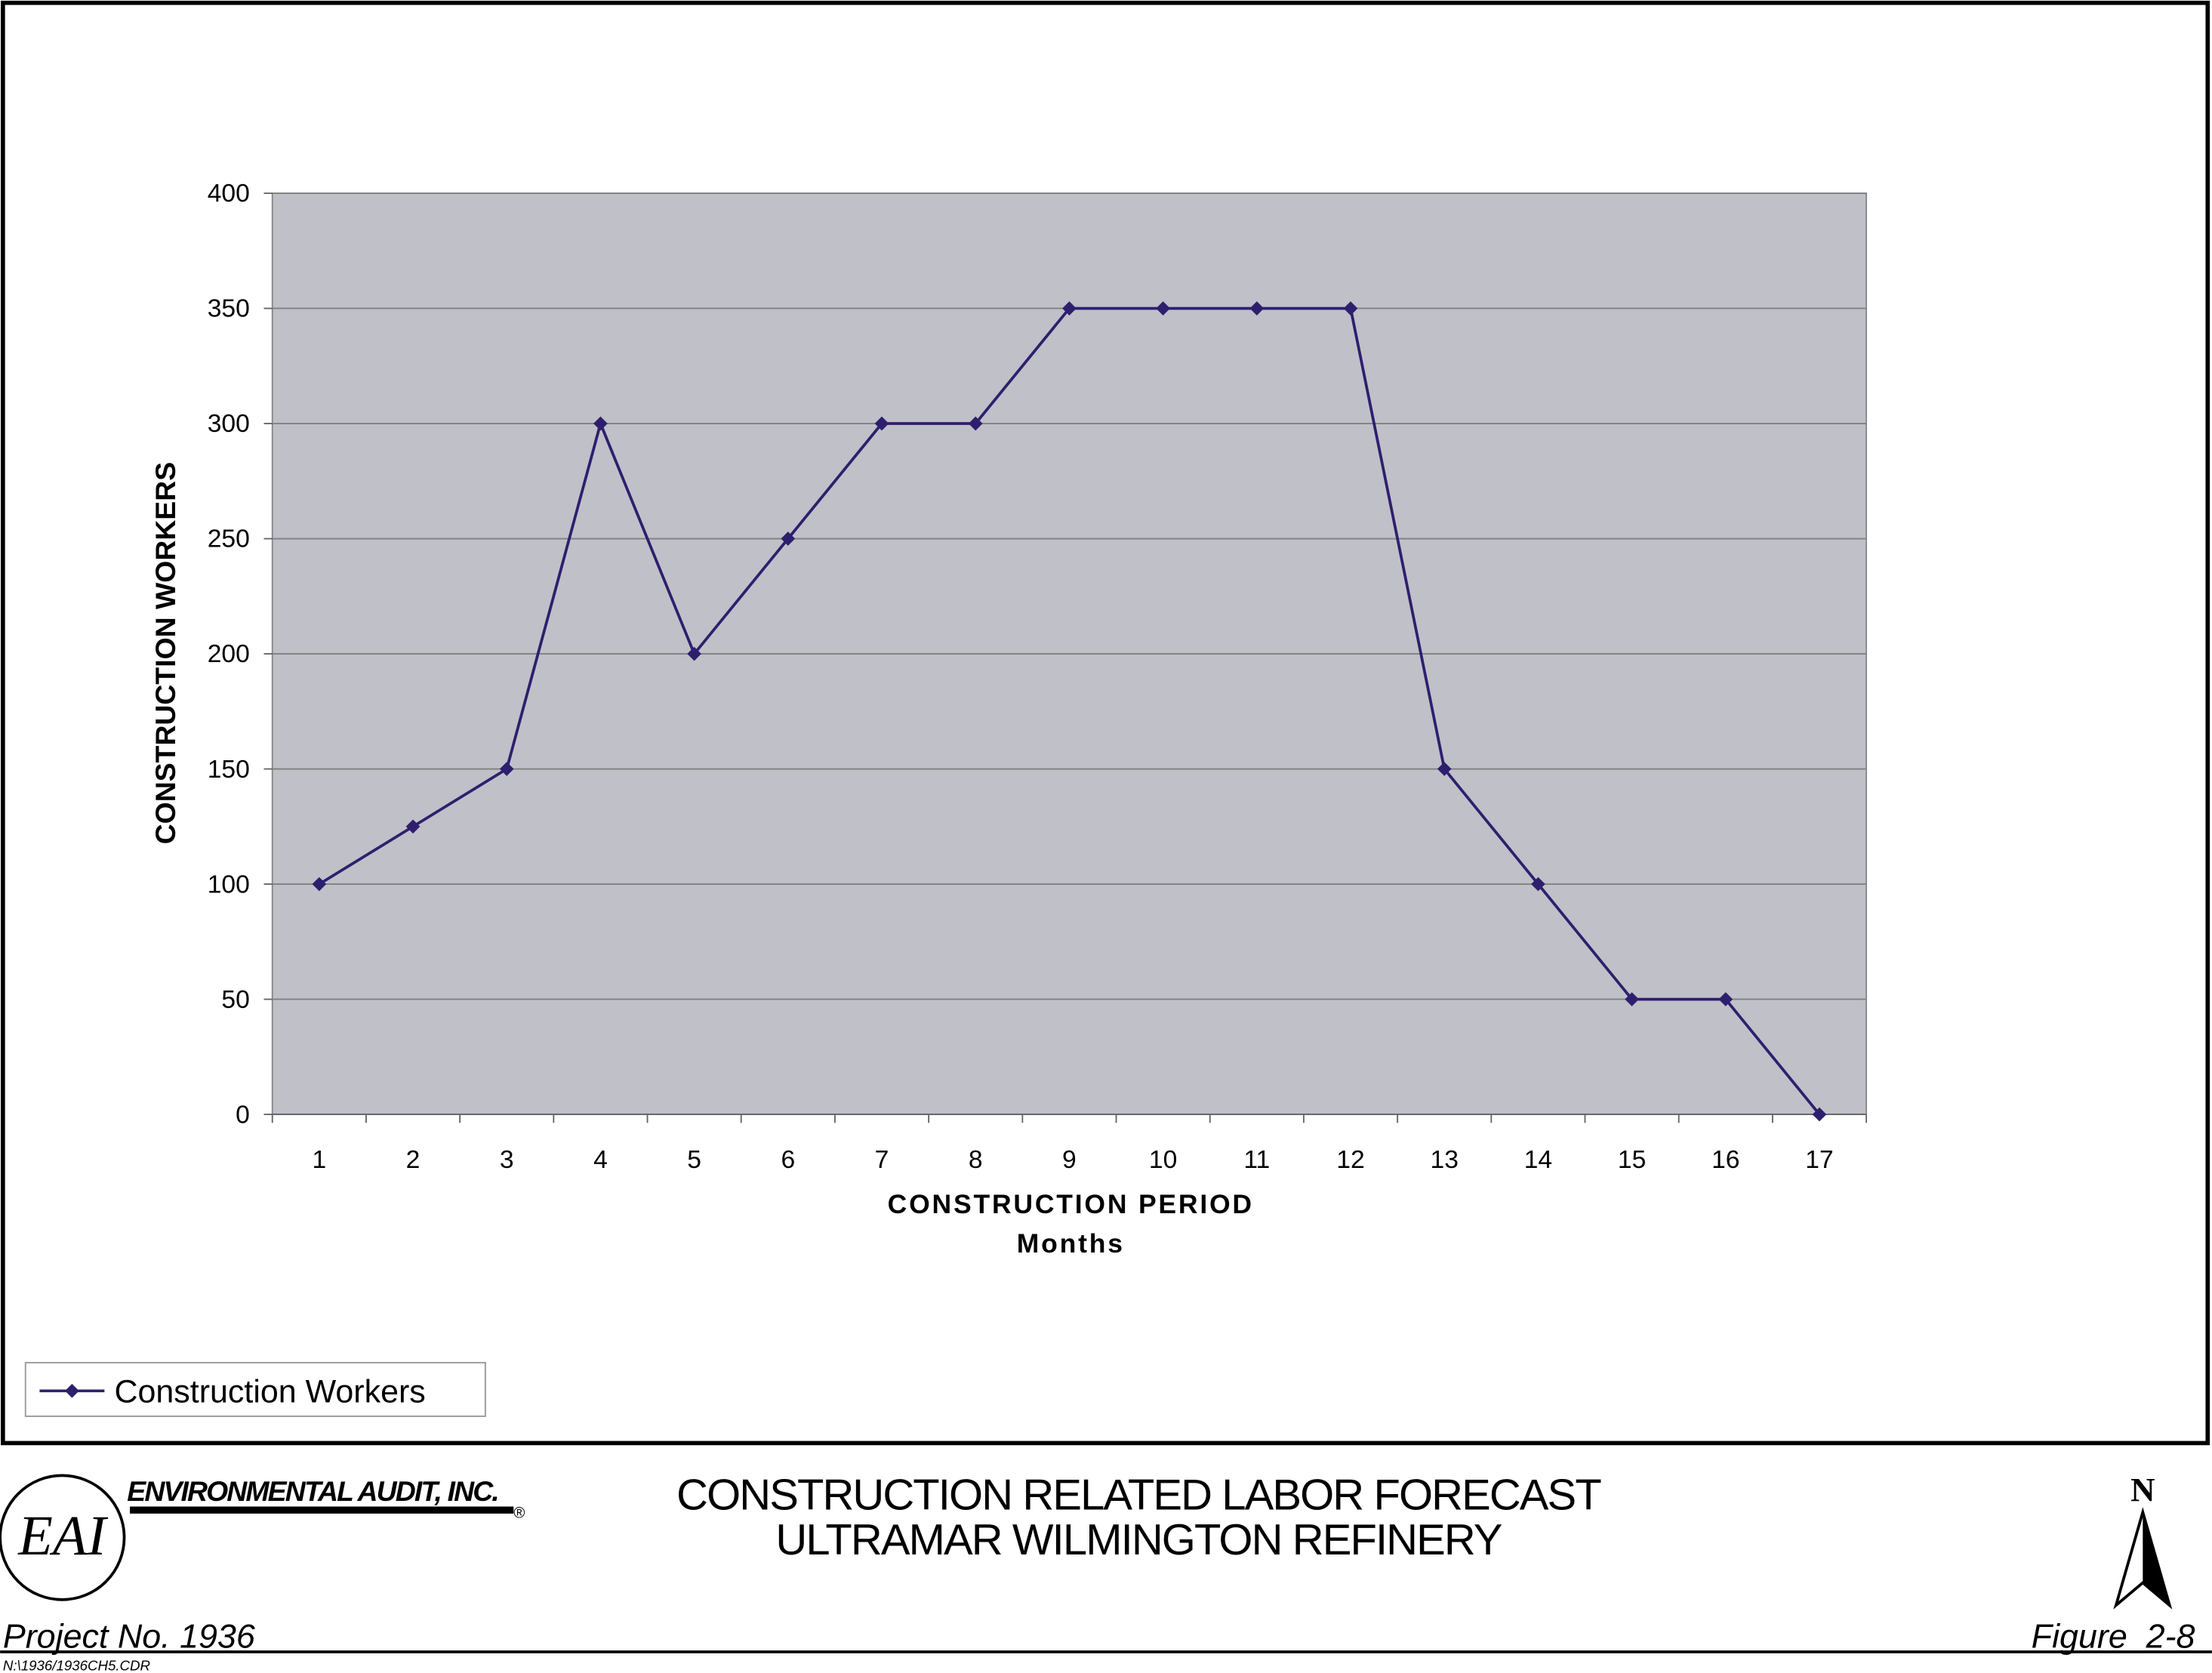 This screenshot has width=2212, height=1673. What do you see at coordinates (229, 309) in the screenshot?
I see `y-tick-label: 350` at bounding box center [229, 309].